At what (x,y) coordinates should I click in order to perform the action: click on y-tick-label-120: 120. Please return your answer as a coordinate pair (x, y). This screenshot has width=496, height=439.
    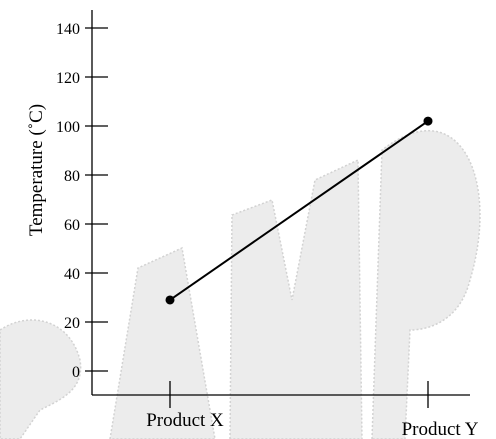
    Looking at the image, I should click on (68, 78).